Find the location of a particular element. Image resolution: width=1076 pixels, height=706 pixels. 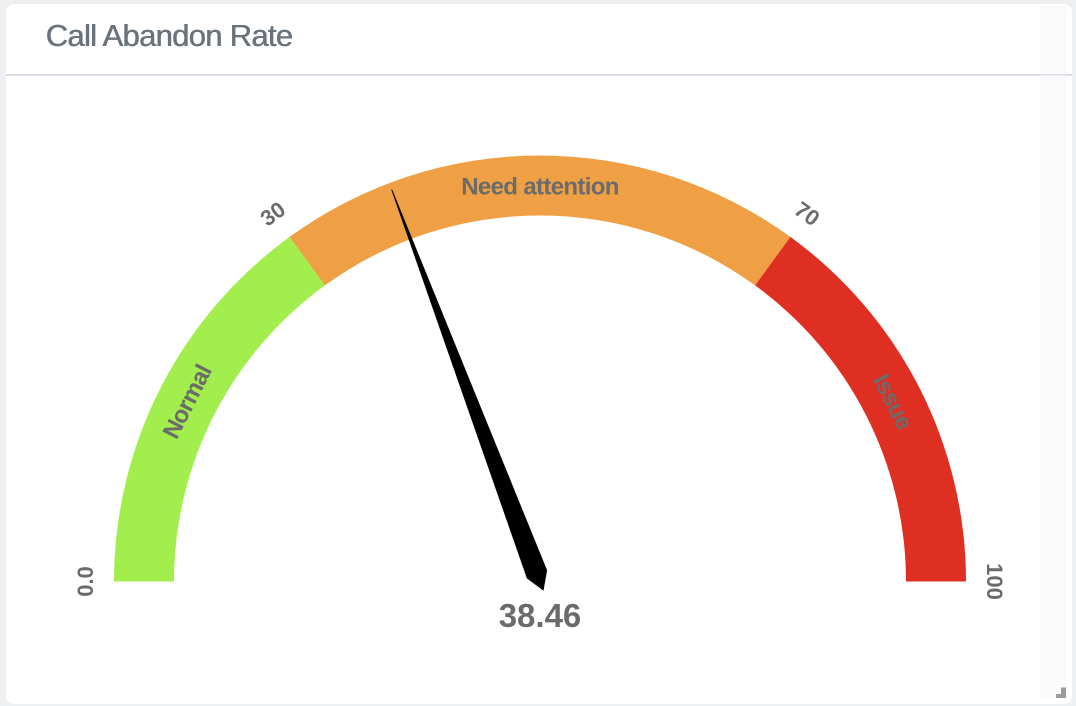

svg-text: 38.46 is located at coordinates (540, 615).